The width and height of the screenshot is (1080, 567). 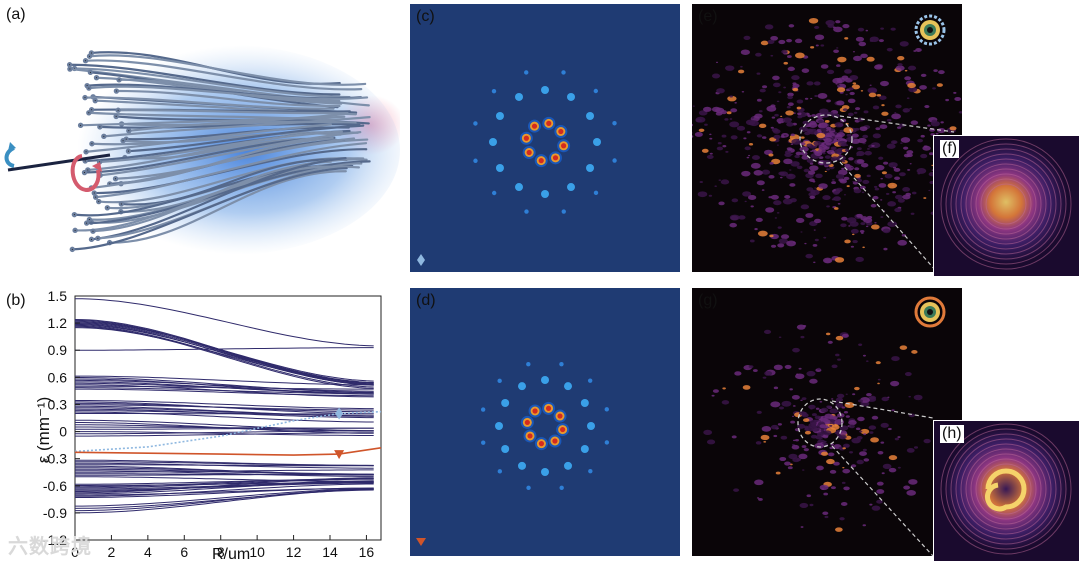 What do you see at coordinates (952, 434) in the screenshot?
I see `panel-label-h: (h)` at bounding box center [952, 434].